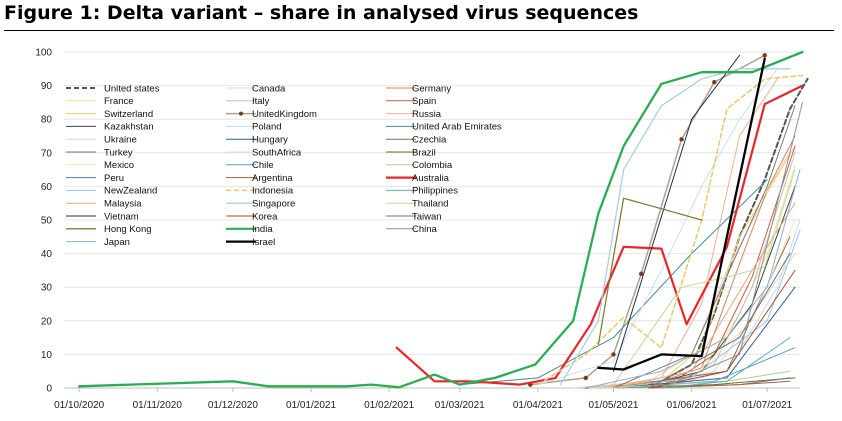 The width and height of the screenshot is (842, 421). I want to click on x-tick-label: 01/06/2021, so click(692, 405).